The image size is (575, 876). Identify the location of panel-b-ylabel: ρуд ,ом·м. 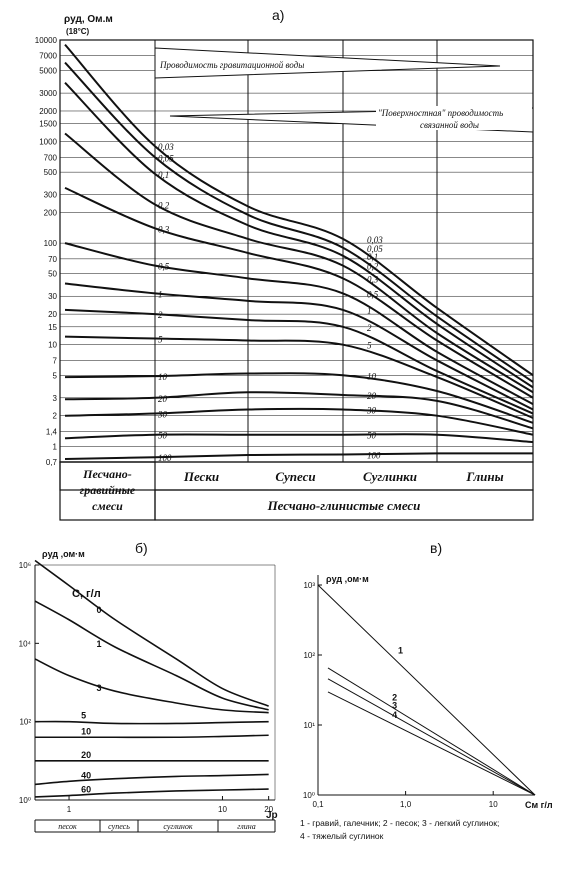
(63, 554).